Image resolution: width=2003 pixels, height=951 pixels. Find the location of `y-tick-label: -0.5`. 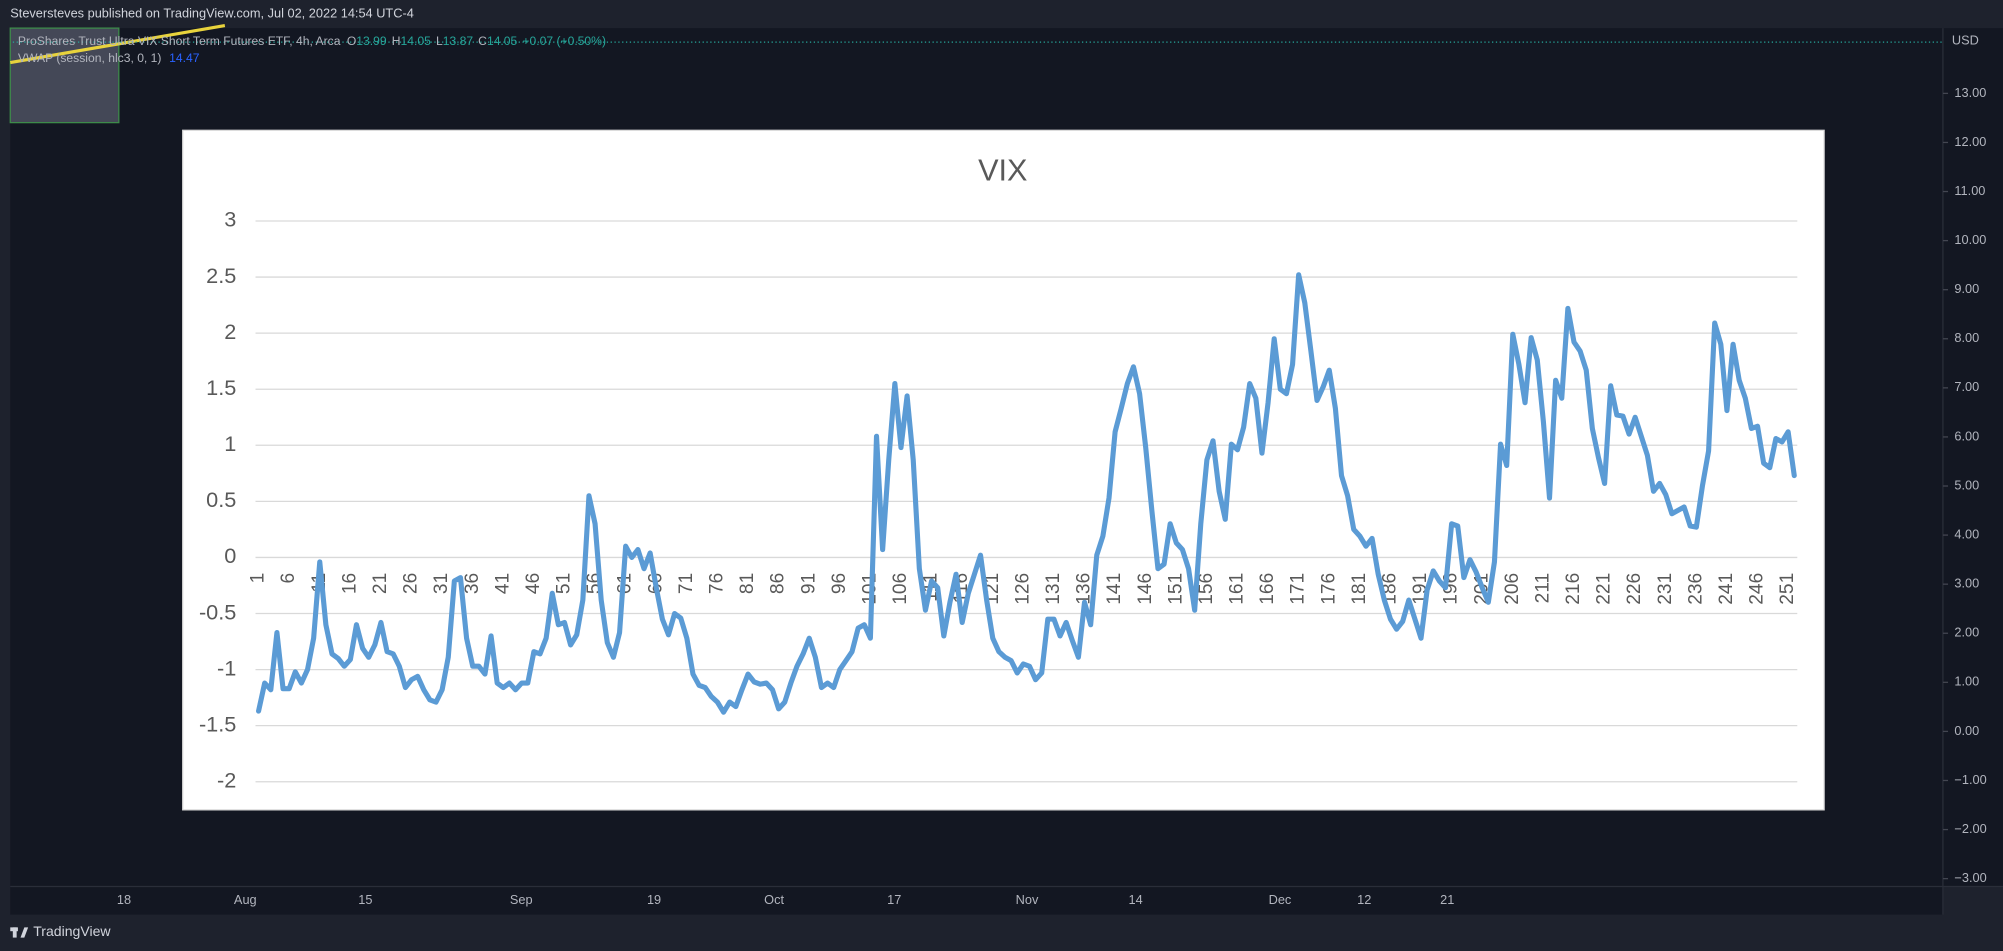

y-tick-label: -0.5 is located at coordinates (217, 611).